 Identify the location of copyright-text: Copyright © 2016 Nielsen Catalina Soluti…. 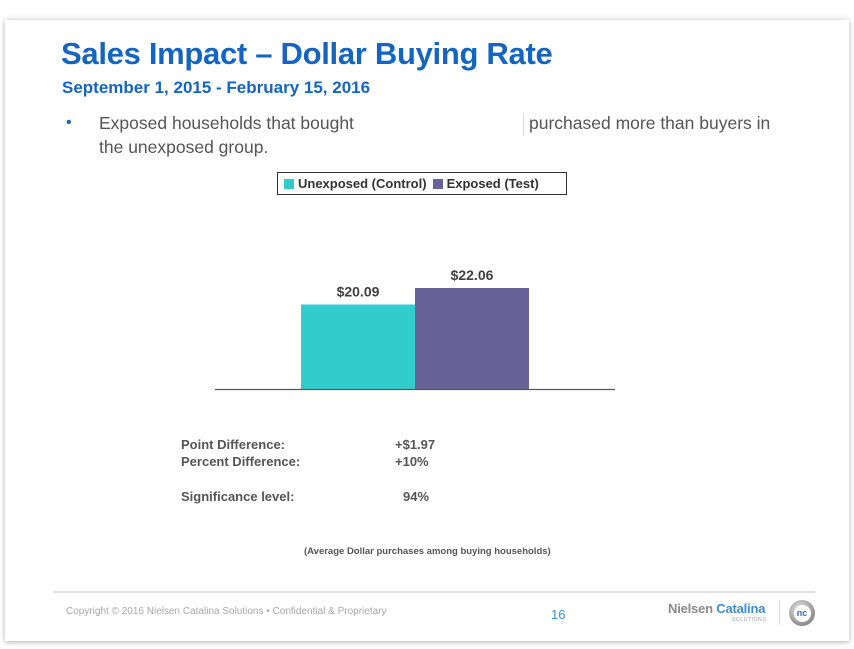
(226, 611).